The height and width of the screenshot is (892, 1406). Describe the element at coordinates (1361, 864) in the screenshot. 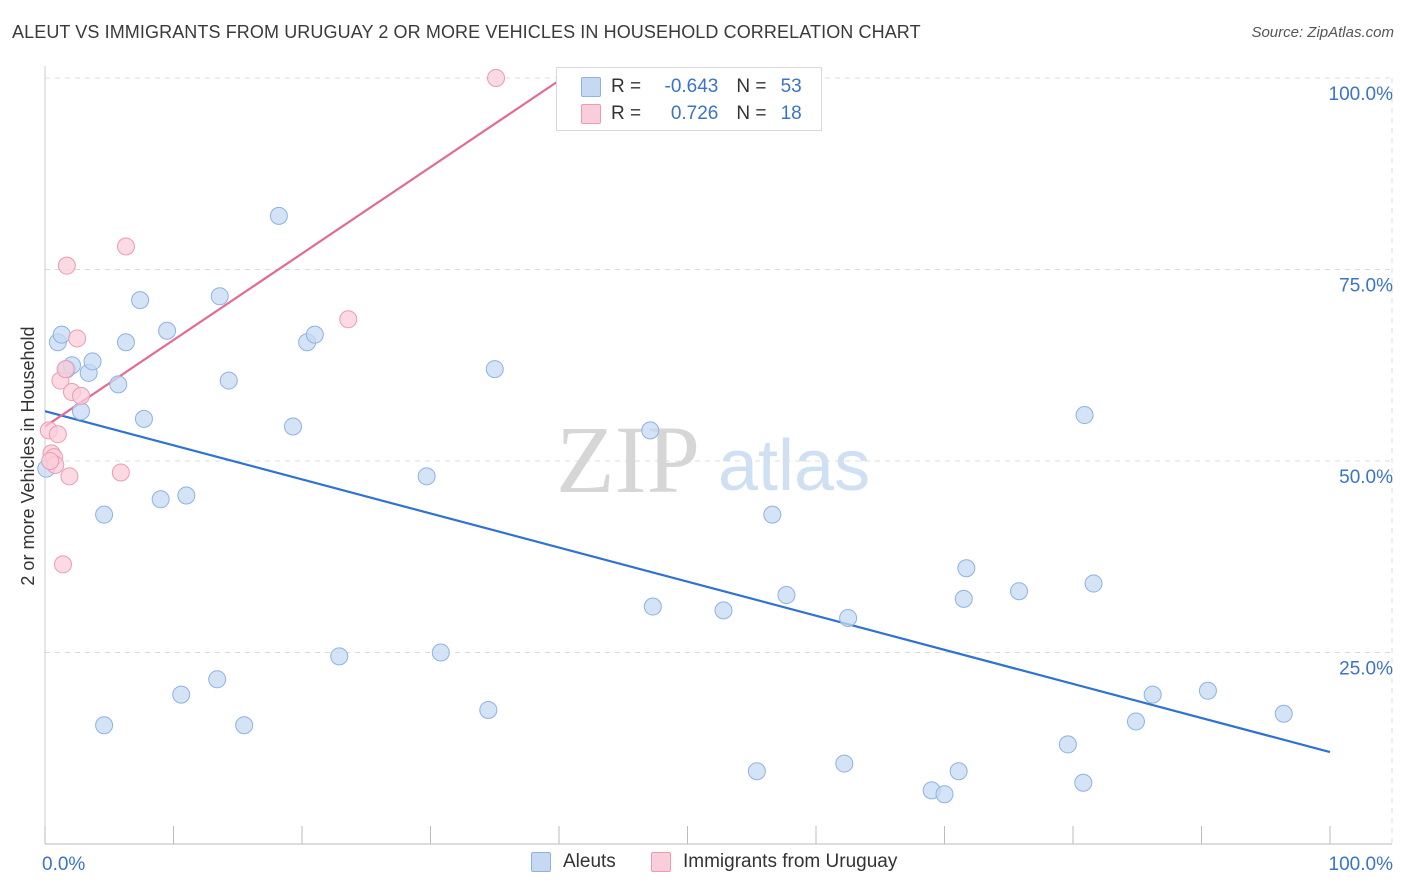

I see `x-tick-label: 100.0%` at that location.